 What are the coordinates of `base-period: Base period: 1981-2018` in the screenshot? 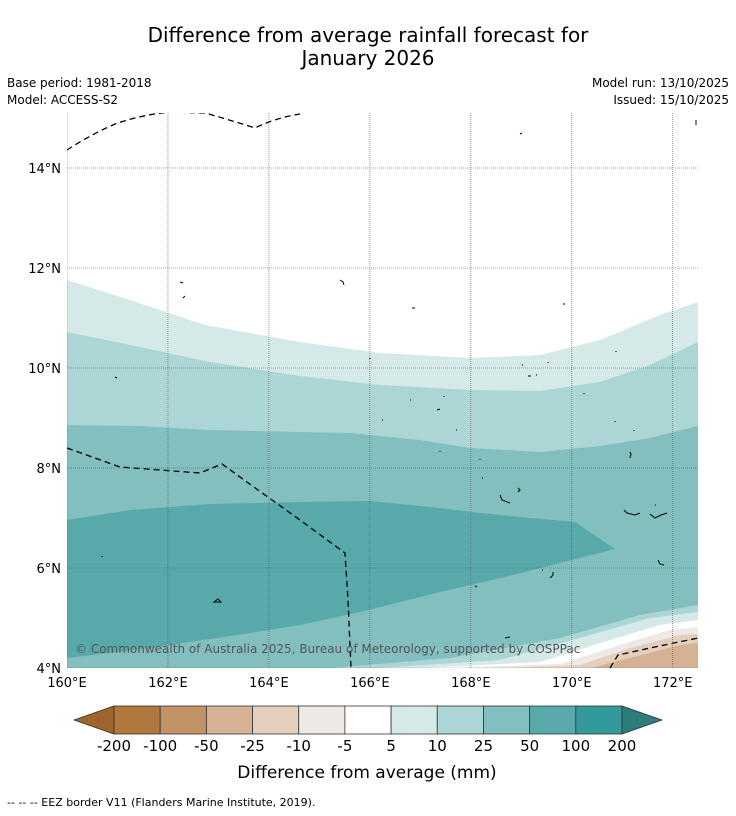 It's located at (79, 83).